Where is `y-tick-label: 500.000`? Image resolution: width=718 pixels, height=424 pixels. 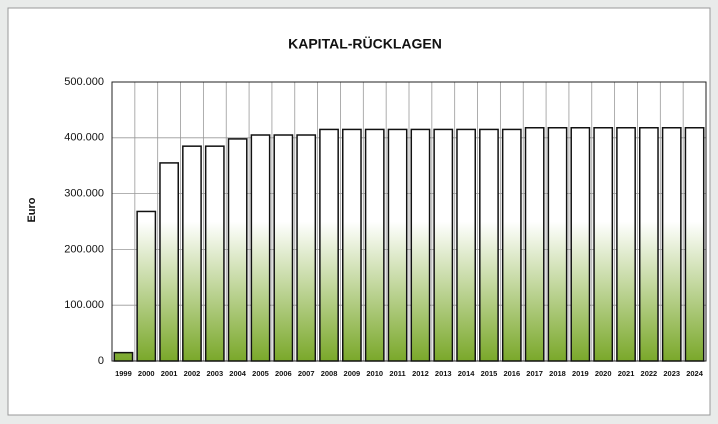
y-tick-label: 500.000 is located at coordinates (84, 82).